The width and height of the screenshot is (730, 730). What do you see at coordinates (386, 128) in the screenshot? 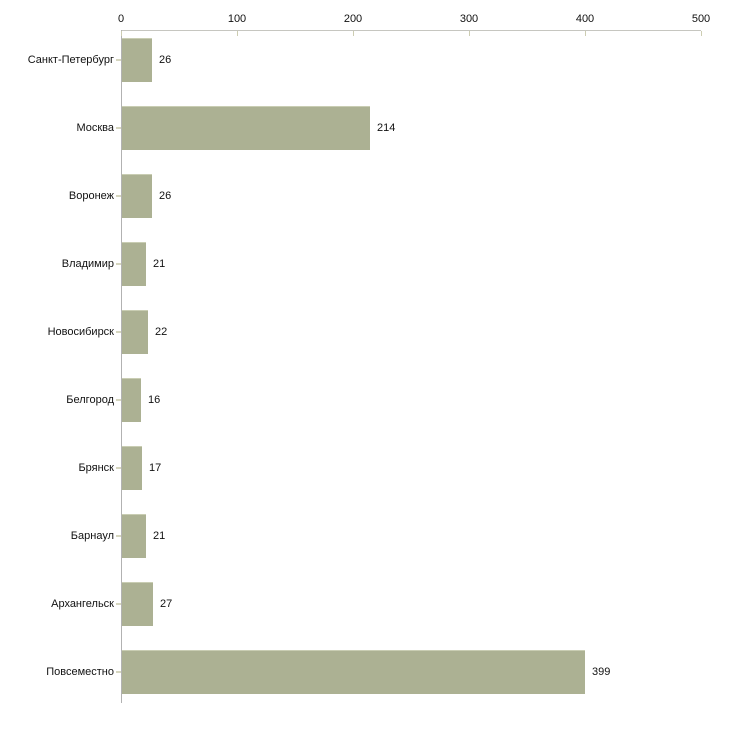
I see `bar-value-label: 214` at bounding box center [386, 128].